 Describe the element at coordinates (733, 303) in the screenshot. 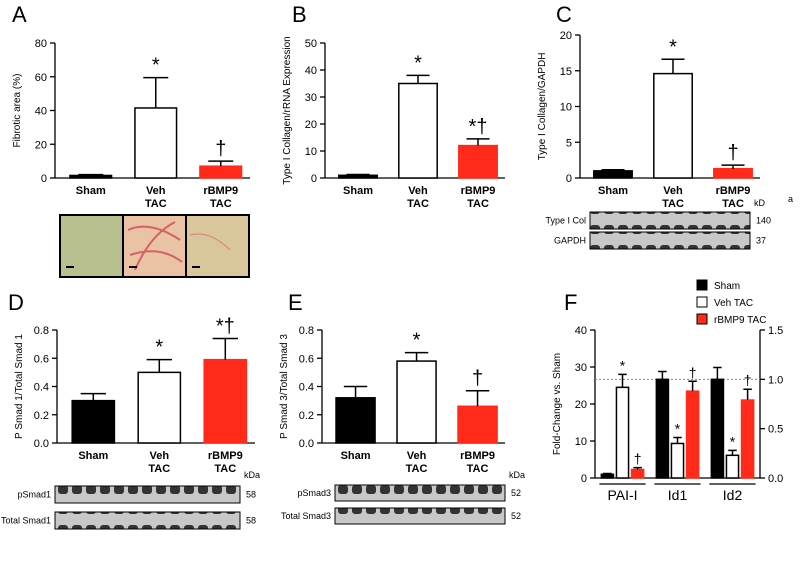

I see `legend-label: Veh TAC` at that location.